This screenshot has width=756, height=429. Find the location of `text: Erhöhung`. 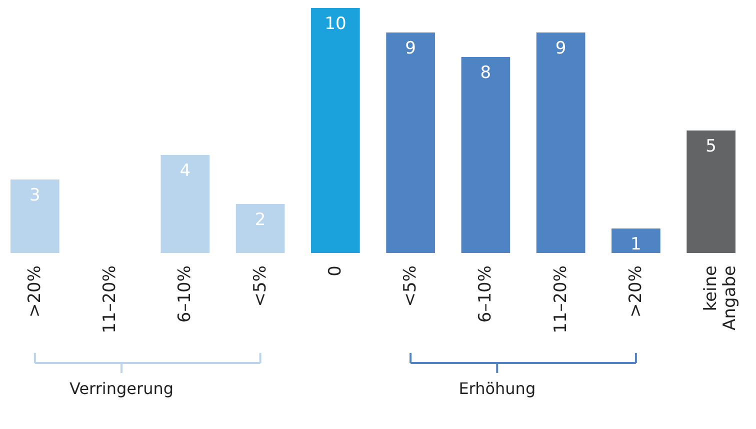

text: Erhöhung is located at coordinates (497, 388).